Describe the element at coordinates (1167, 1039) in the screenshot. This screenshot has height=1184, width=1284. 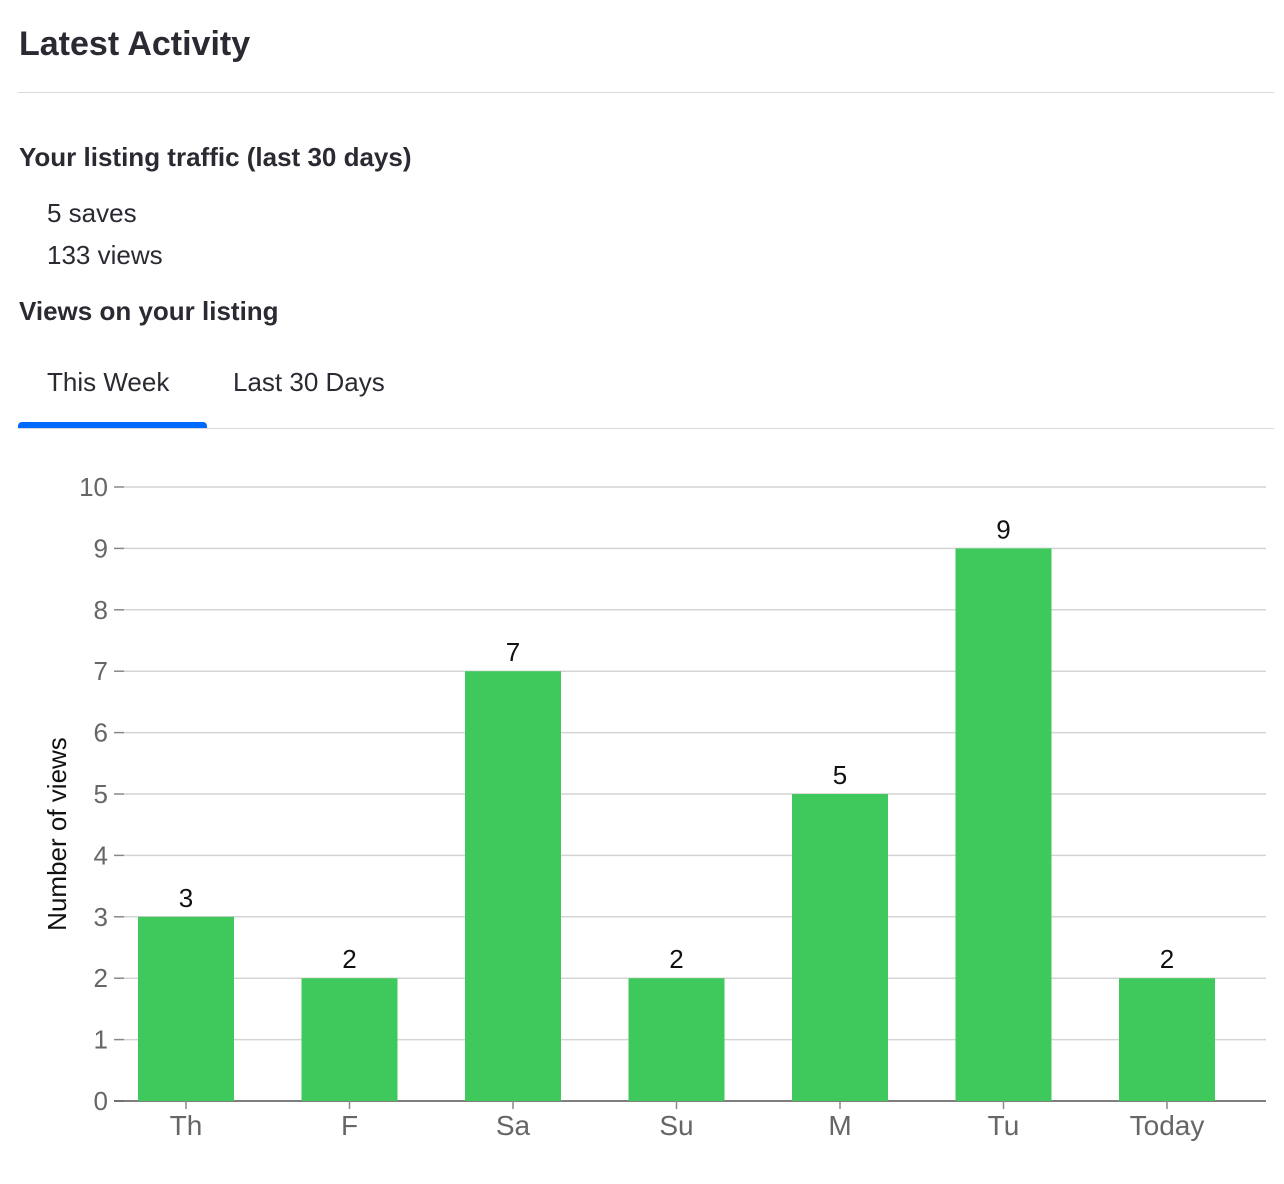
I see `bar-today` at that location.